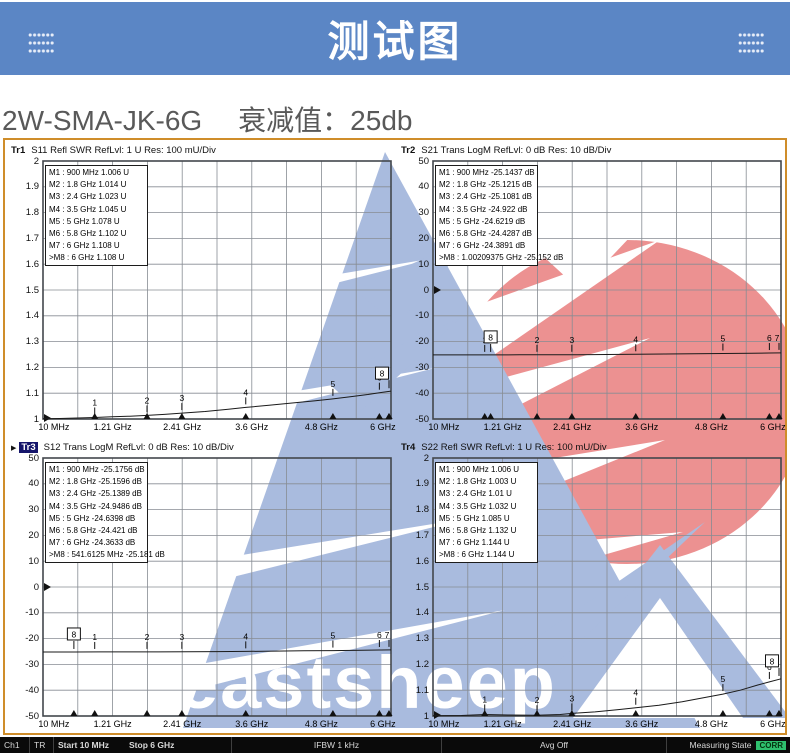 This screenshot has width=790, height=756. What do you see at coordinates (97, 469) in the screenshot?
I see `marker-row: M1 : 900 MHz -25.1756 dB` at bounding box center [97, 469].